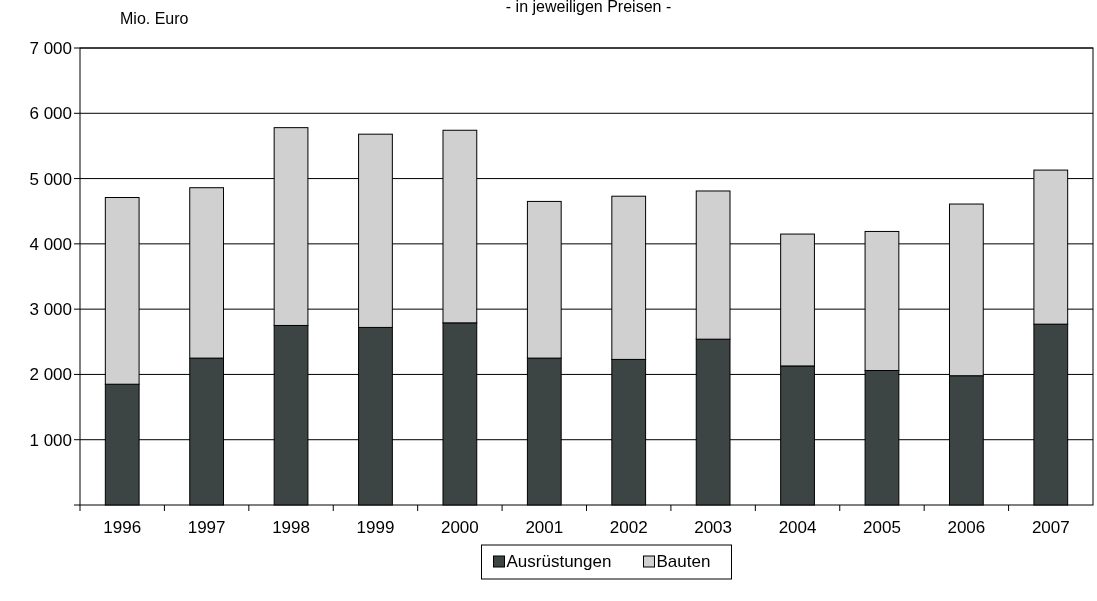 The height and width of the screenshot is (601, 1097). I want to click on y-tick-label: 6 000, so click(50, 114).